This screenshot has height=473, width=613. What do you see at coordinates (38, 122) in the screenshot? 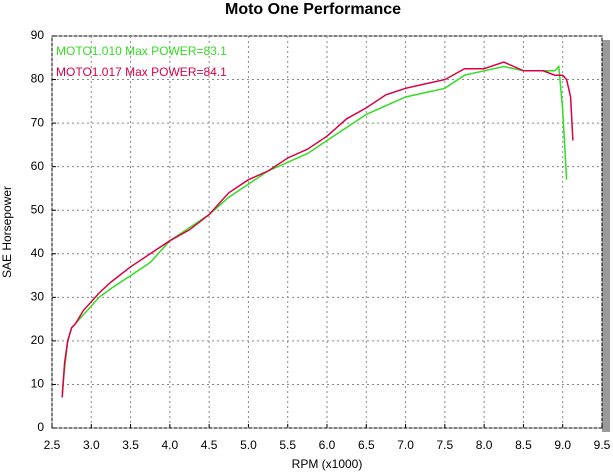
I see `y-tick-label: 70` at bounding box center [38, 122].